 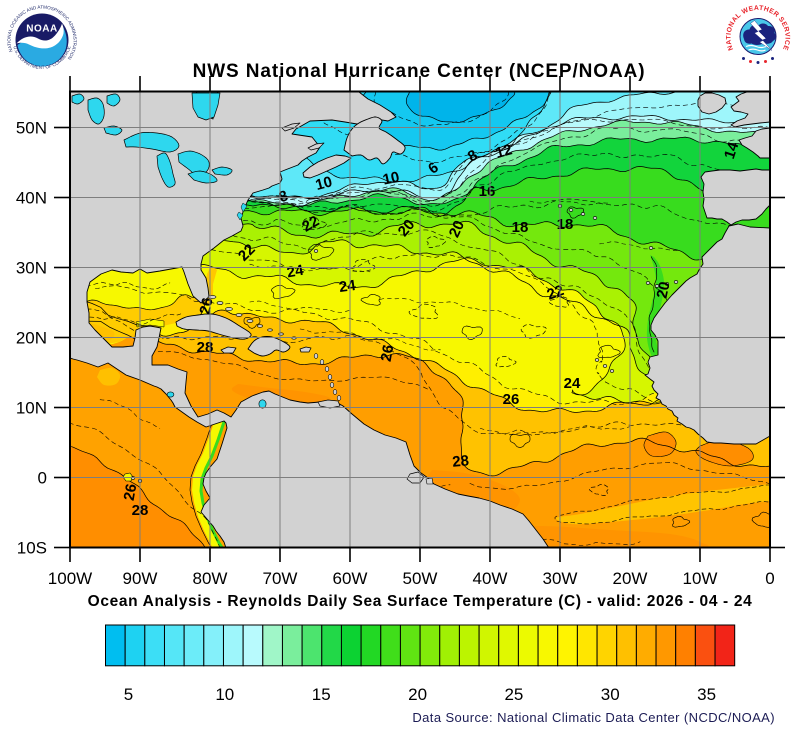 I want to click on svg-text: 10S, so click(x=32, y=547).